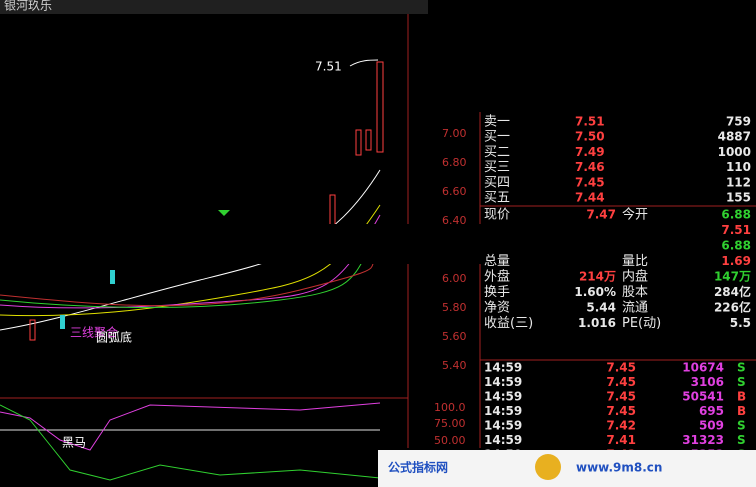  What do you see at coordinates (567, 468) in the screenshot?
I see `banner` at bounding box center [567, 468].